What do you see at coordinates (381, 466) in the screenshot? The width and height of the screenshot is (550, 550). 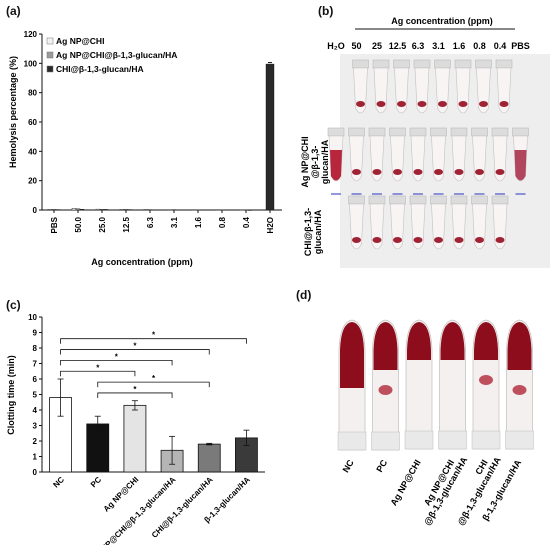 I see `photo-d-label: PC` at bounding box center [381, 466].